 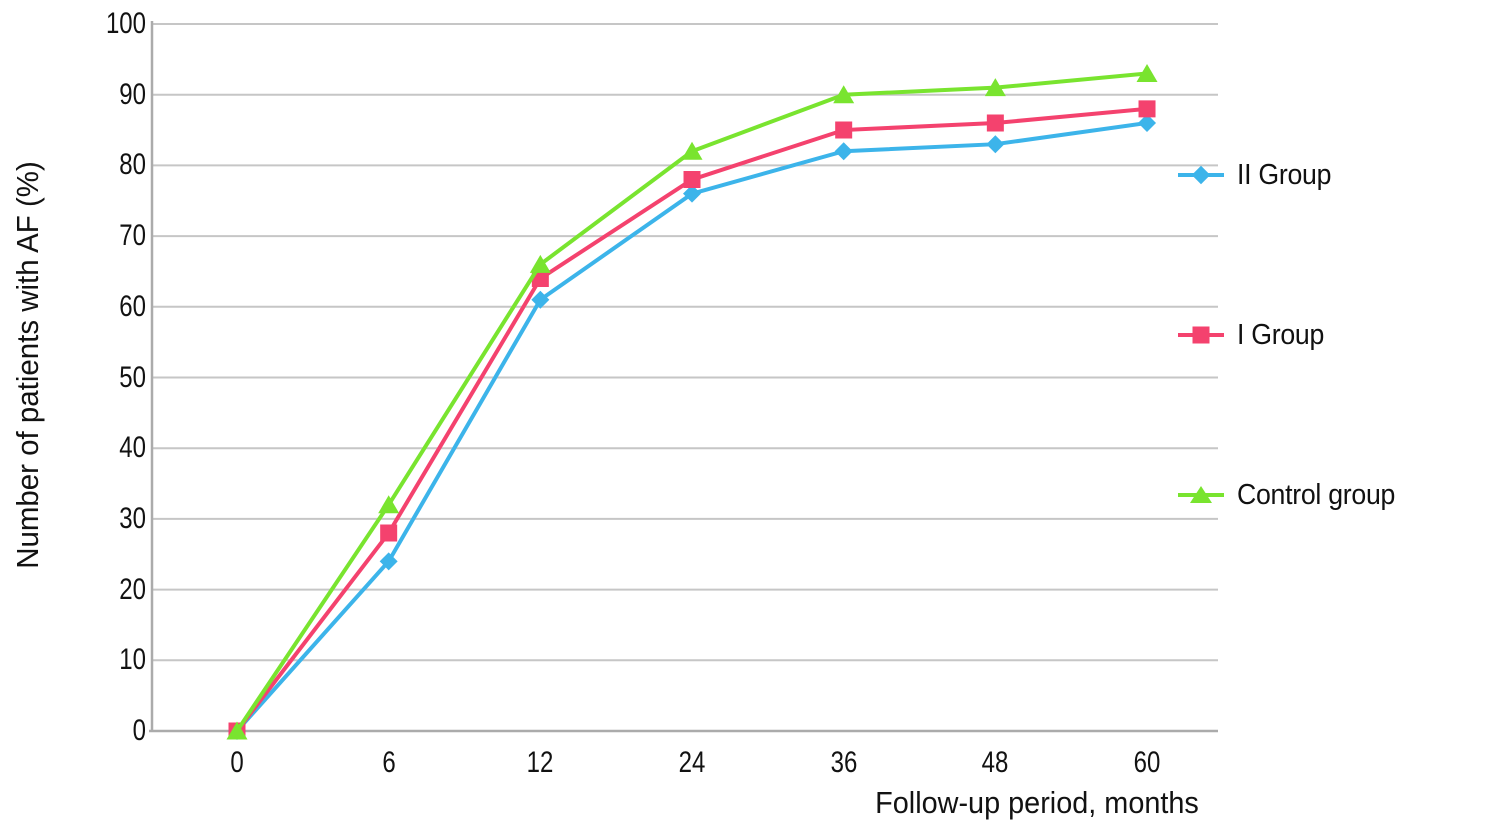 I want to click on diamond-marker-icon, so click(x=1201, y=175).